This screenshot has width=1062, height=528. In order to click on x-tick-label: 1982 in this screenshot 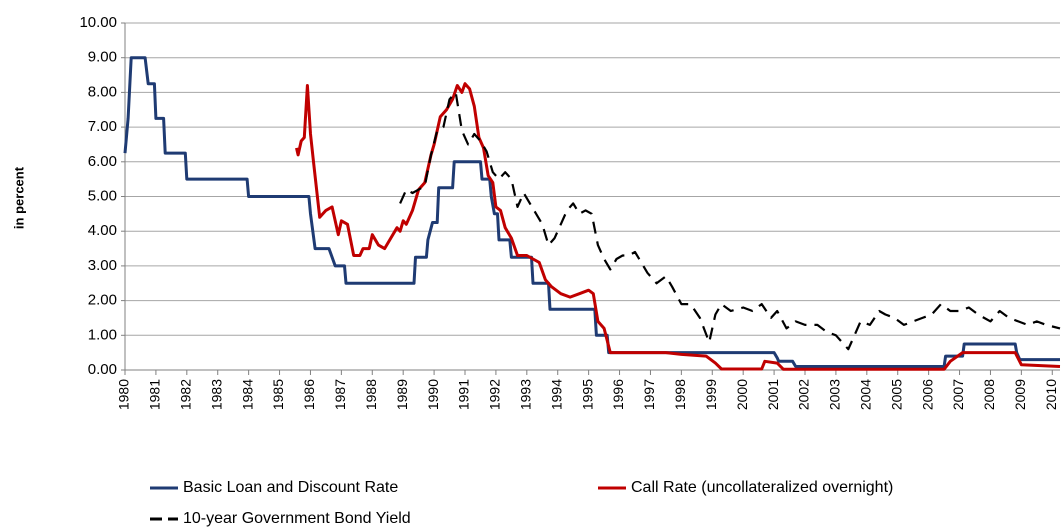, I will do `click(186, 394)`.